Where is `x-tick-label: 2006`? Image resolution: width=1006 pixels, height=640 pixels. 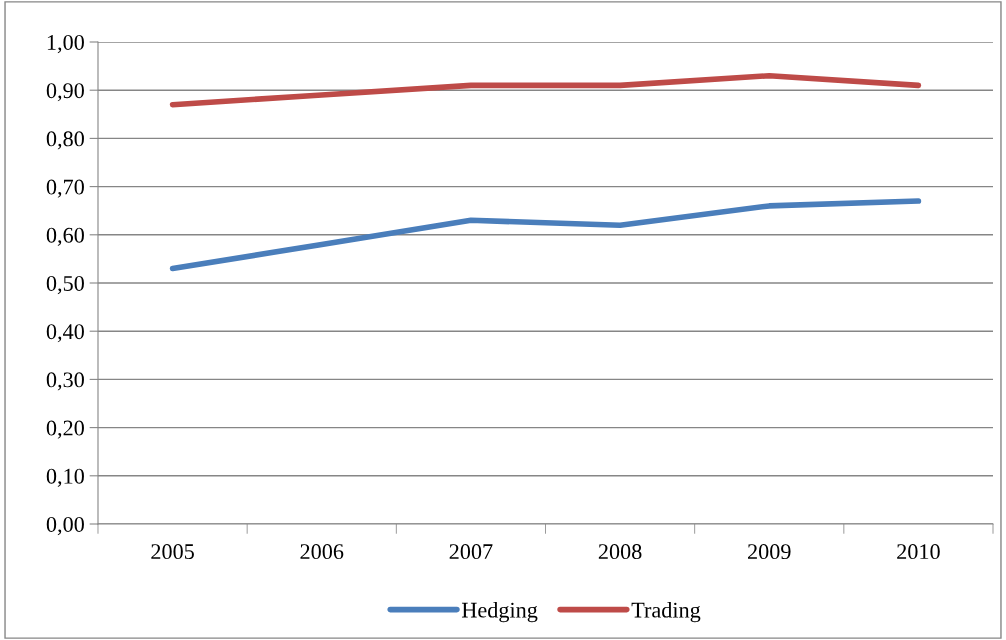
x-tick-label: 2006 is located at coordinates (322, 552).